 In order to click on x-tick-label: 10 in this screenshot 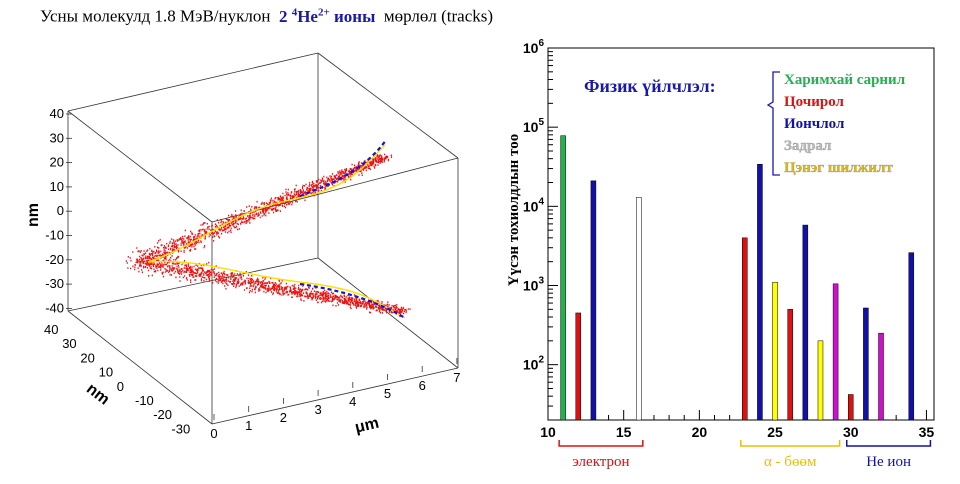, I will do `click(548, 432)`.